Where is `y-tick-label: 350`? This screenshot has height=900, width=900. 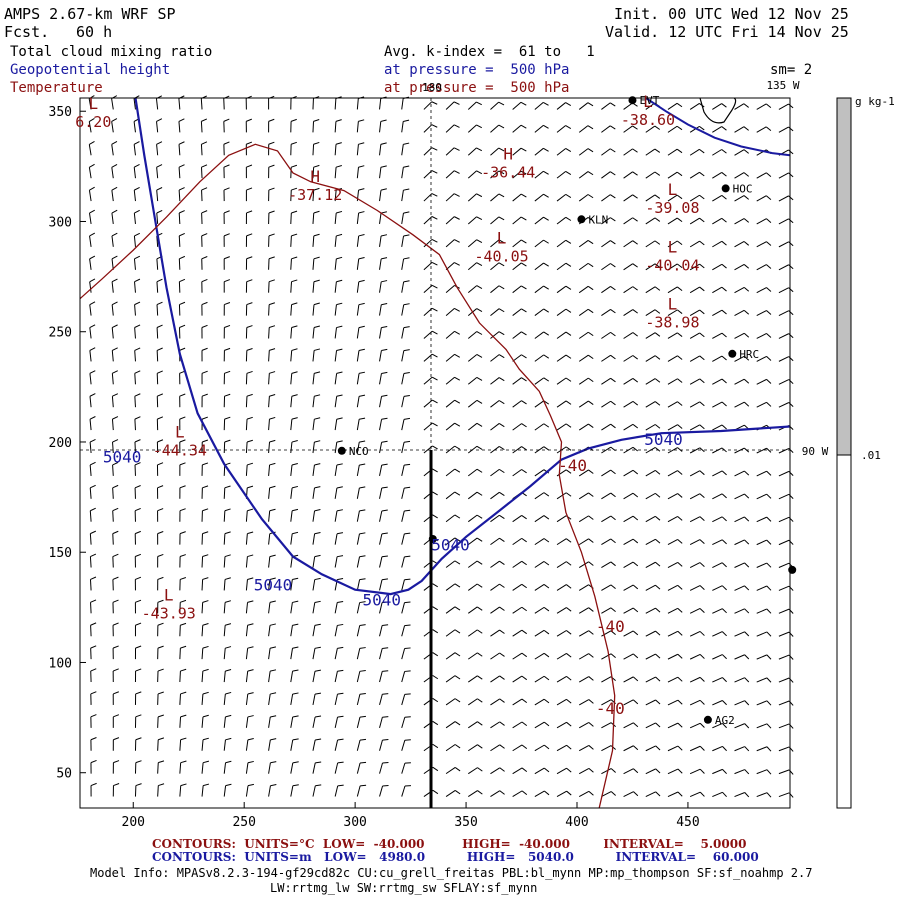 y-tick-label: 350 is located at coordinates (60, 112).